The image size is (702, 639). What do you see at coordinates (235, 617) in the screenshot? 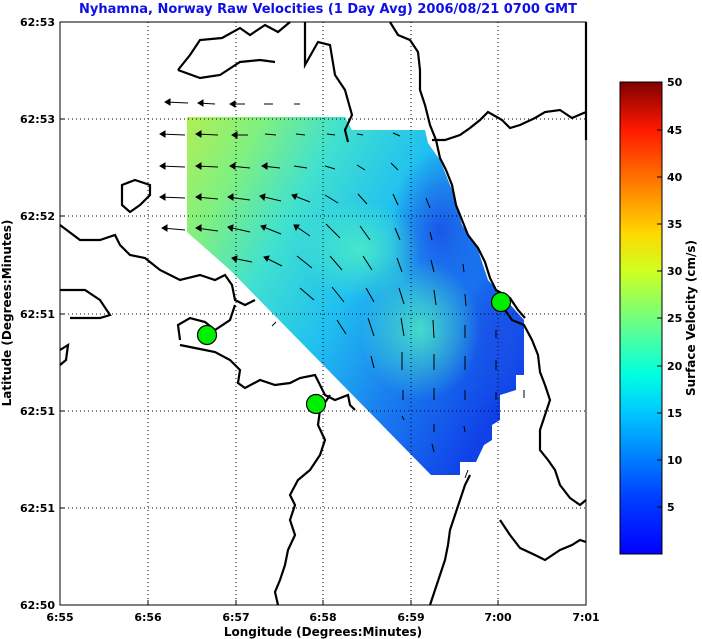
I see `x-tick-label: 6:57` at bounding box center [235, 617].